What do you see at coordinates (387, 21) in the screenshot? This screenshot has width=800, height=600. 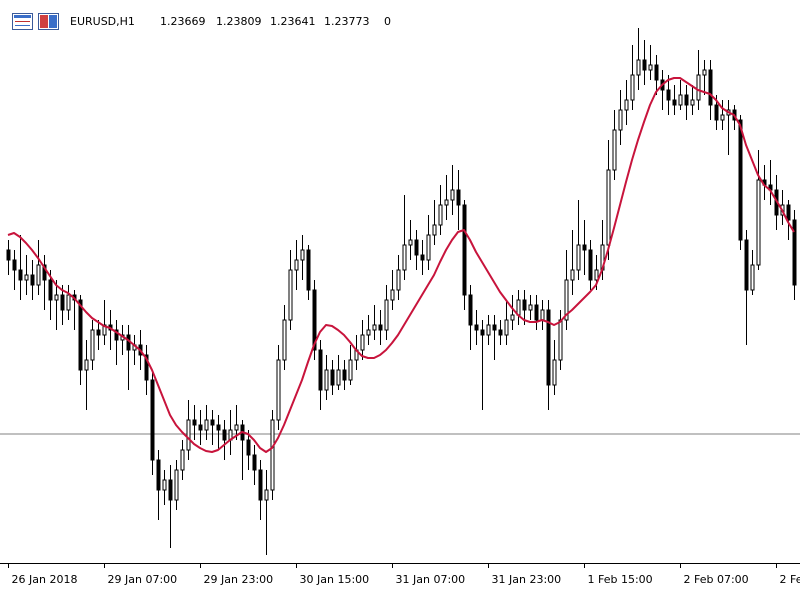 I see `header-volume: 0` at bounding box center [387, 21].